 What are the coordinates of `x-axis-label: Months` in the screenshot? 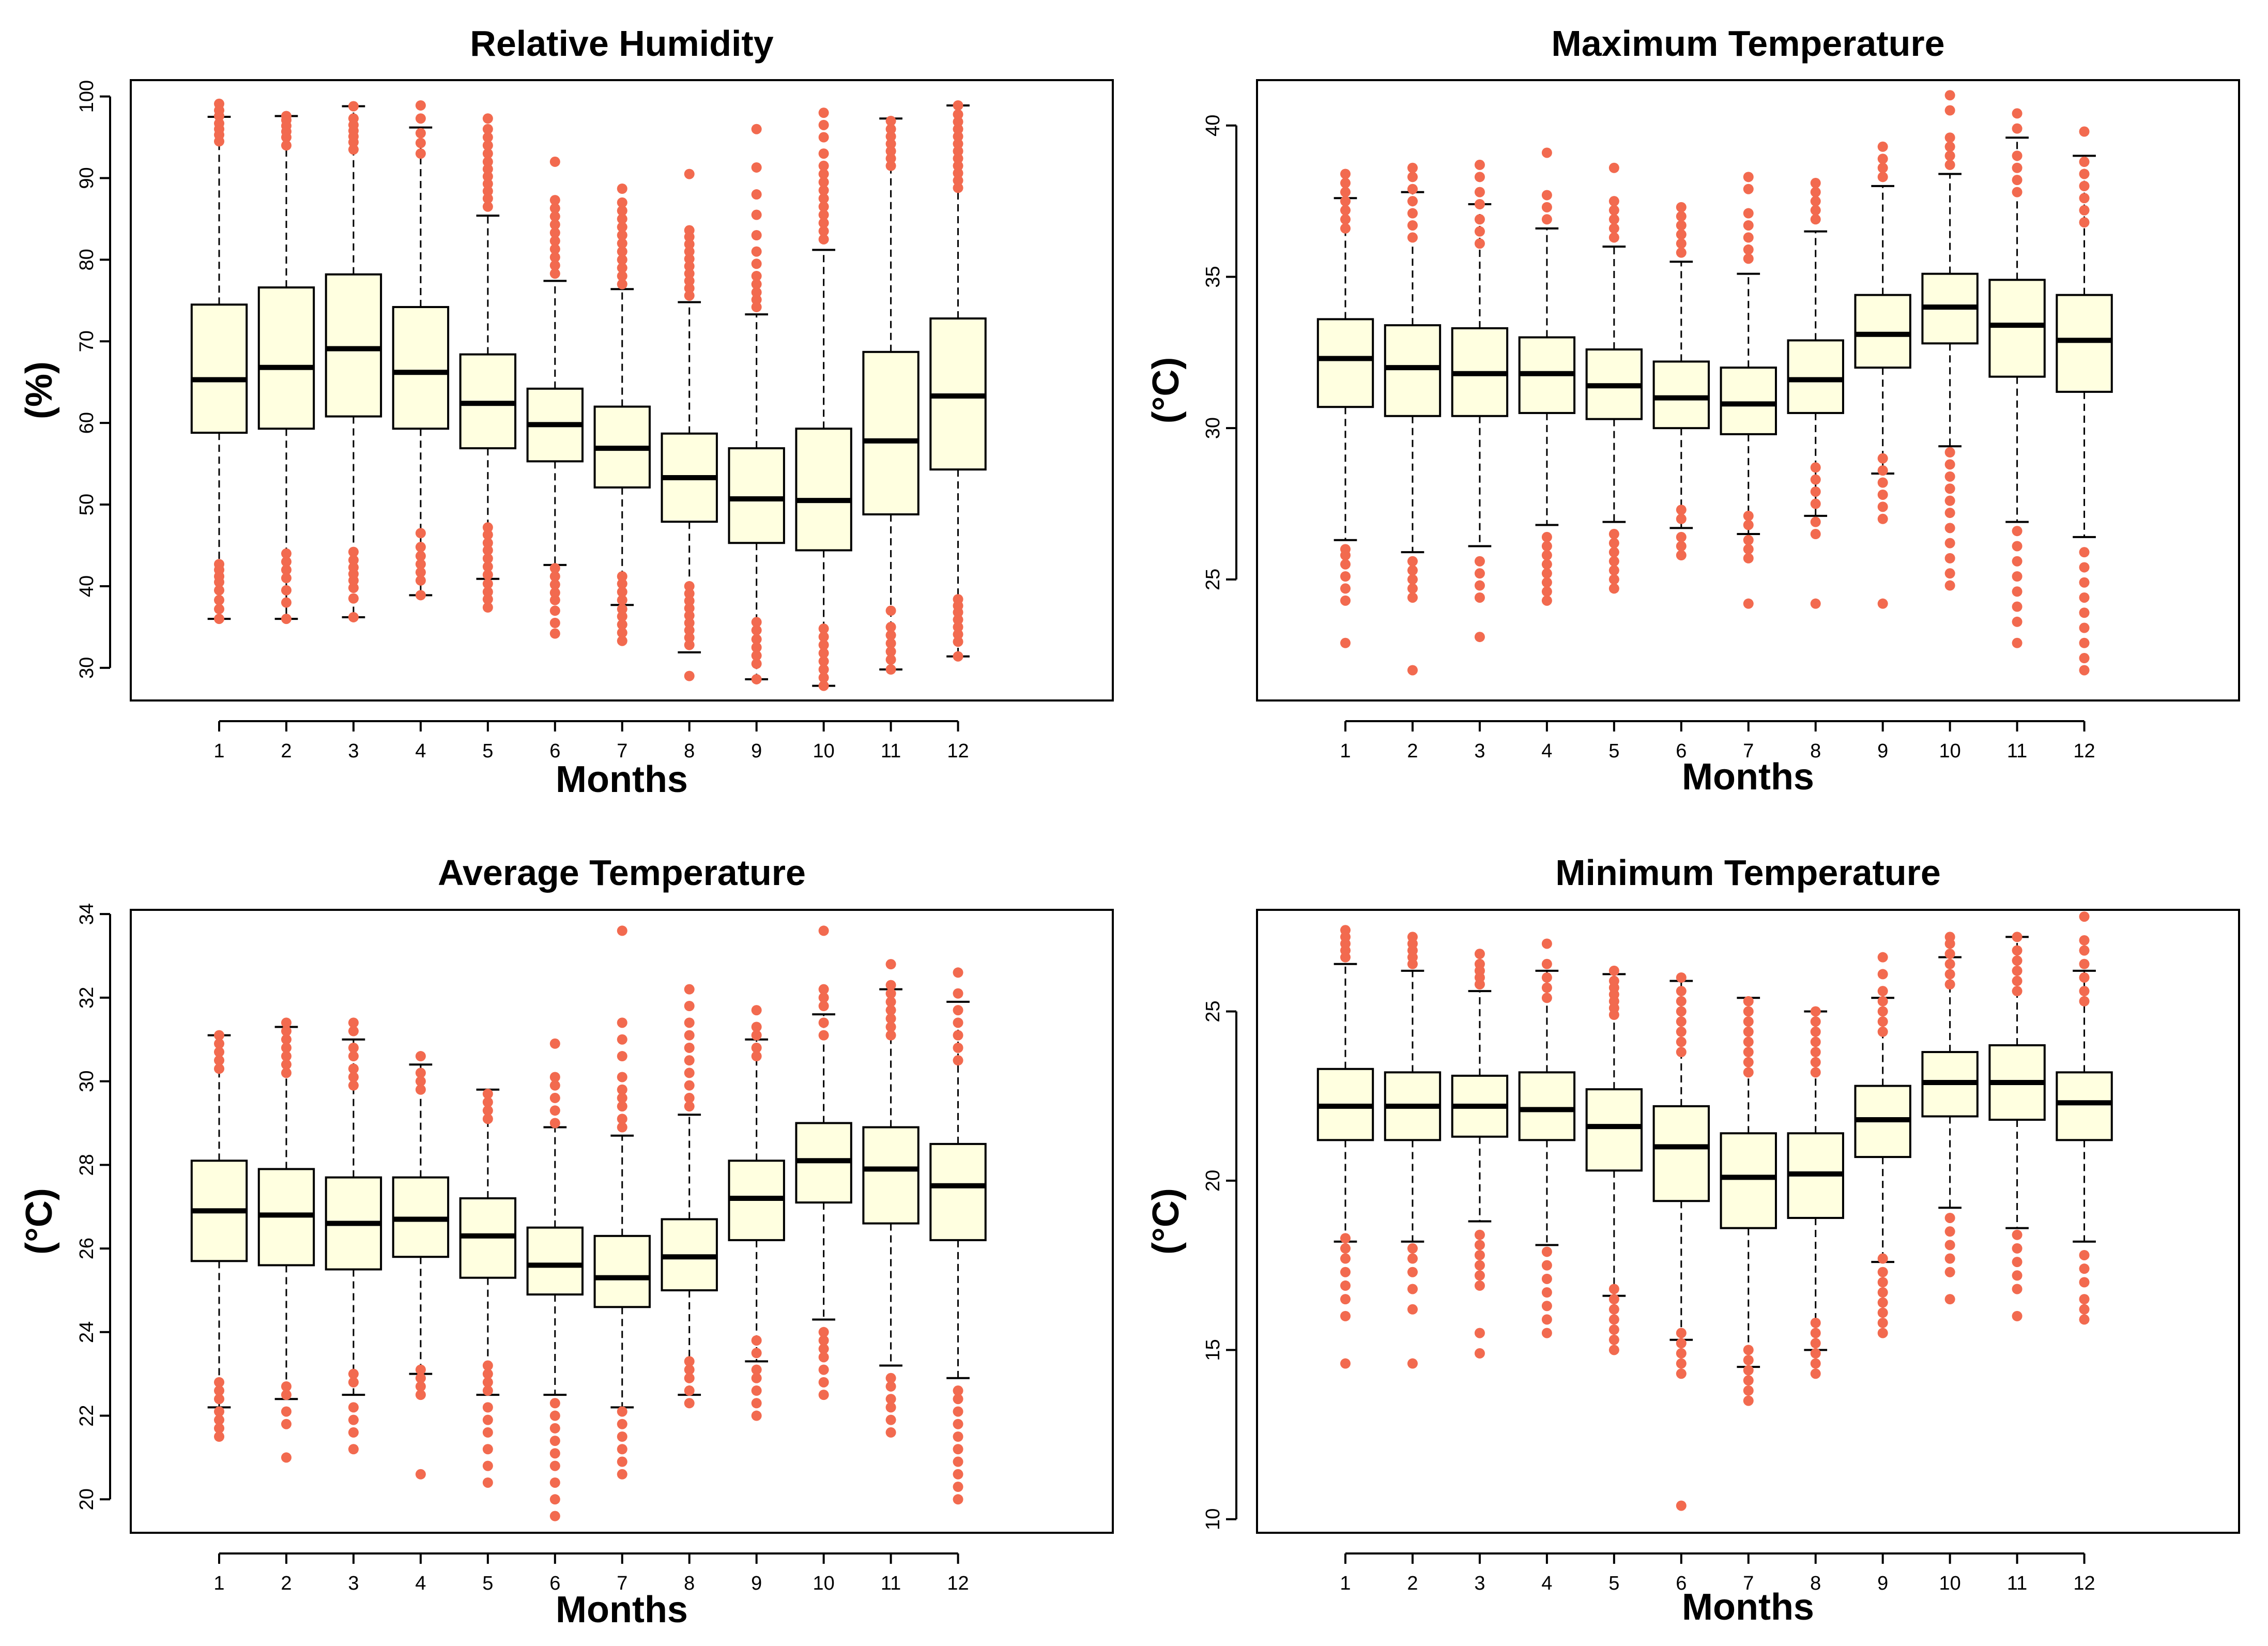 It's located at (622, 779).